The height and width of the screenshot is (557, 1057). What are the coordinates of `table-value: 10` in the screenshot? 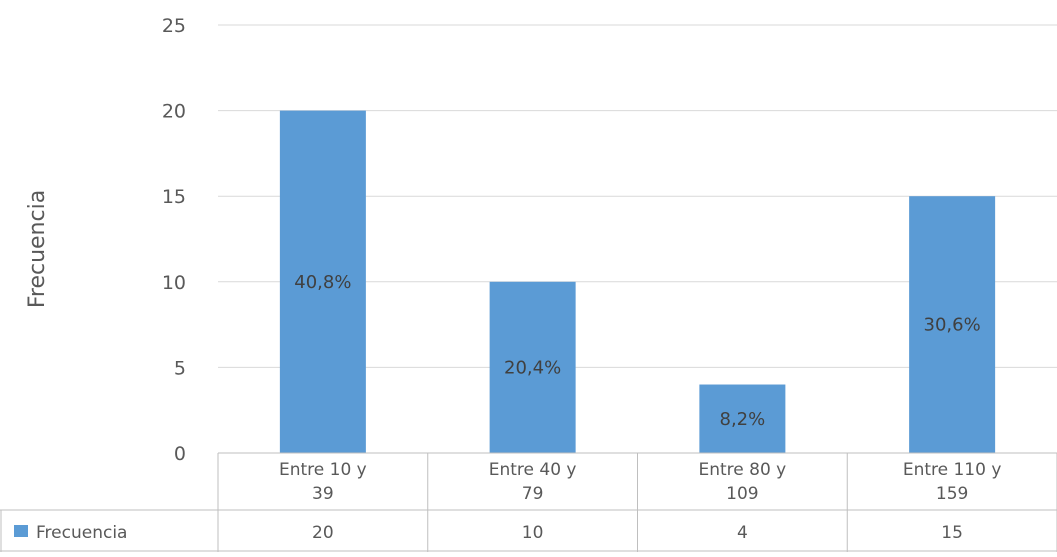 It's located at (533, 533).